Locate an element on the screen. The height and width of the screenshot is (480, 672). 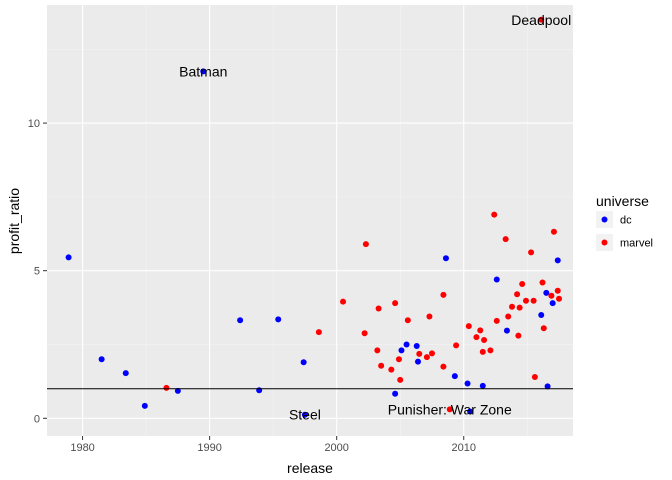
y-tick-label: 5 is located at coordinates (37, 272).